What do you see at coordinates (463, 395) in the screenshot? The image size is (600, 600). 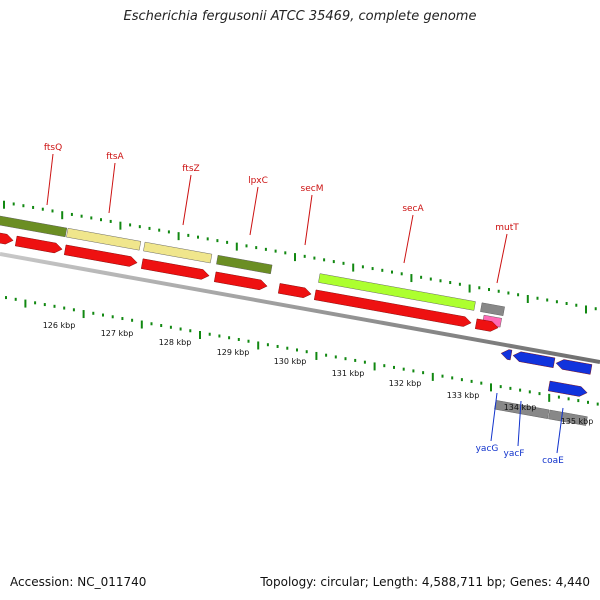 I see `scale-label: 133 kbp` at bounding box center [463, 395].